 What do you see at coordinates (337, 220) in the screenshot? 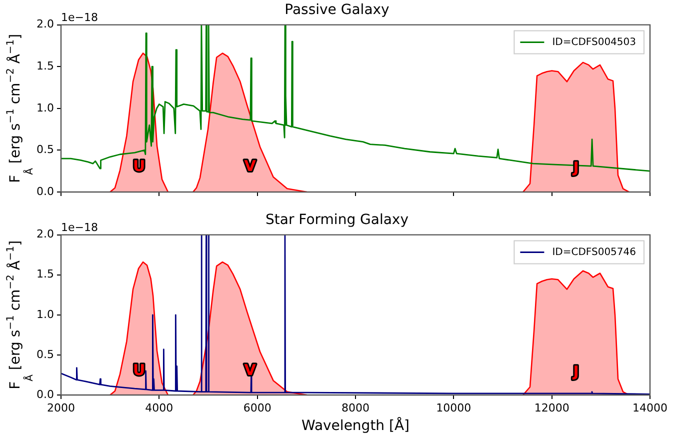
I see `chart-title: Star Forming Galaxy` at bounding box center [337, 220].